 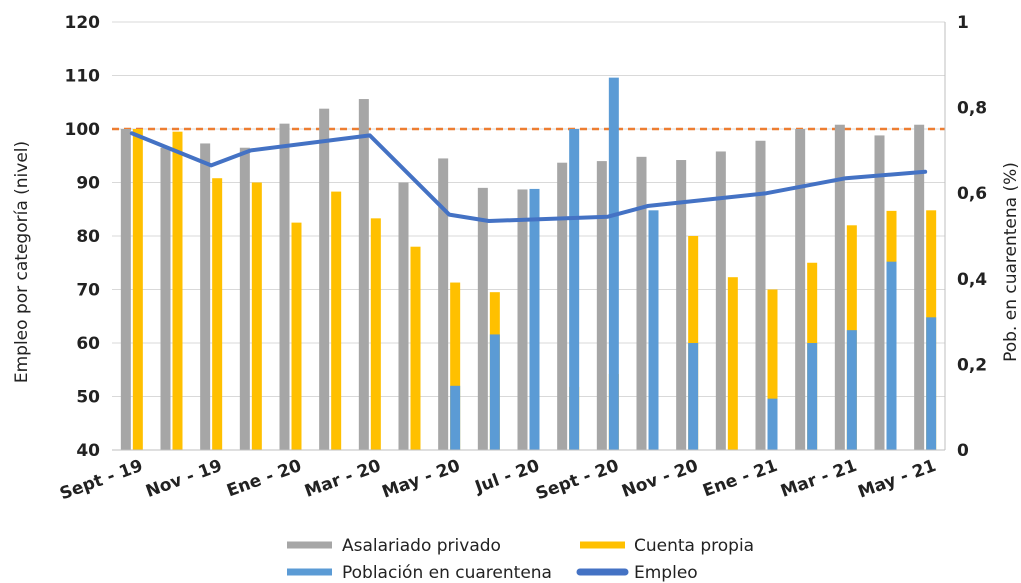 What do you see at coordinates (963, 23) in the screenshot?
I see `y2-tick-label: 1` at bounding box center [963, 23].